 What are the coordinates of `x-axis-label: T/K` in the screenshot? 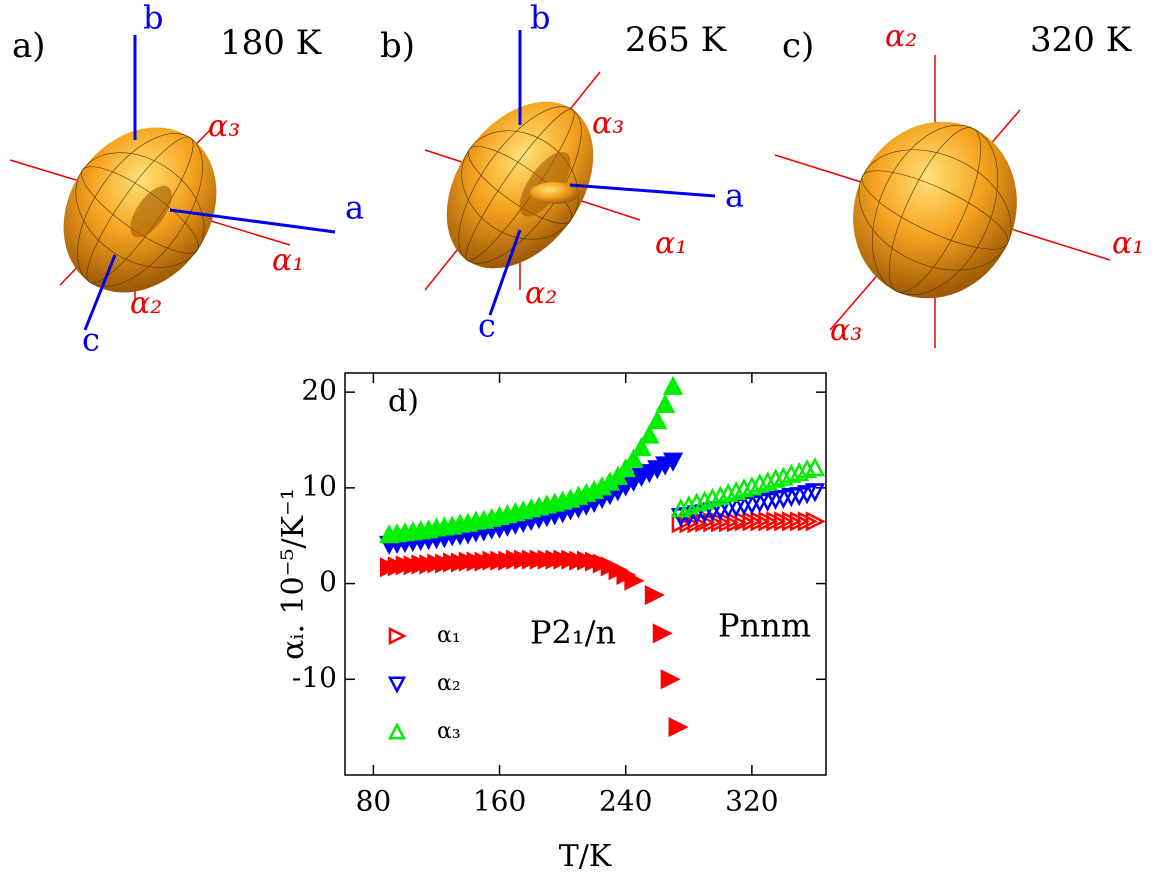 It's located at (585, 856).